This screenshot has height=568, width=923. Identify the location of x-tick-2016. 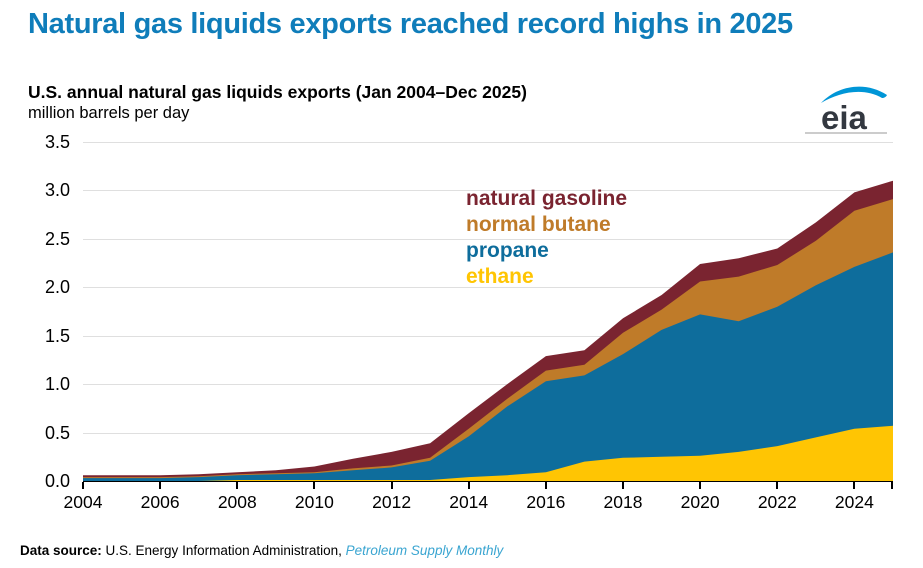
(545, 485).